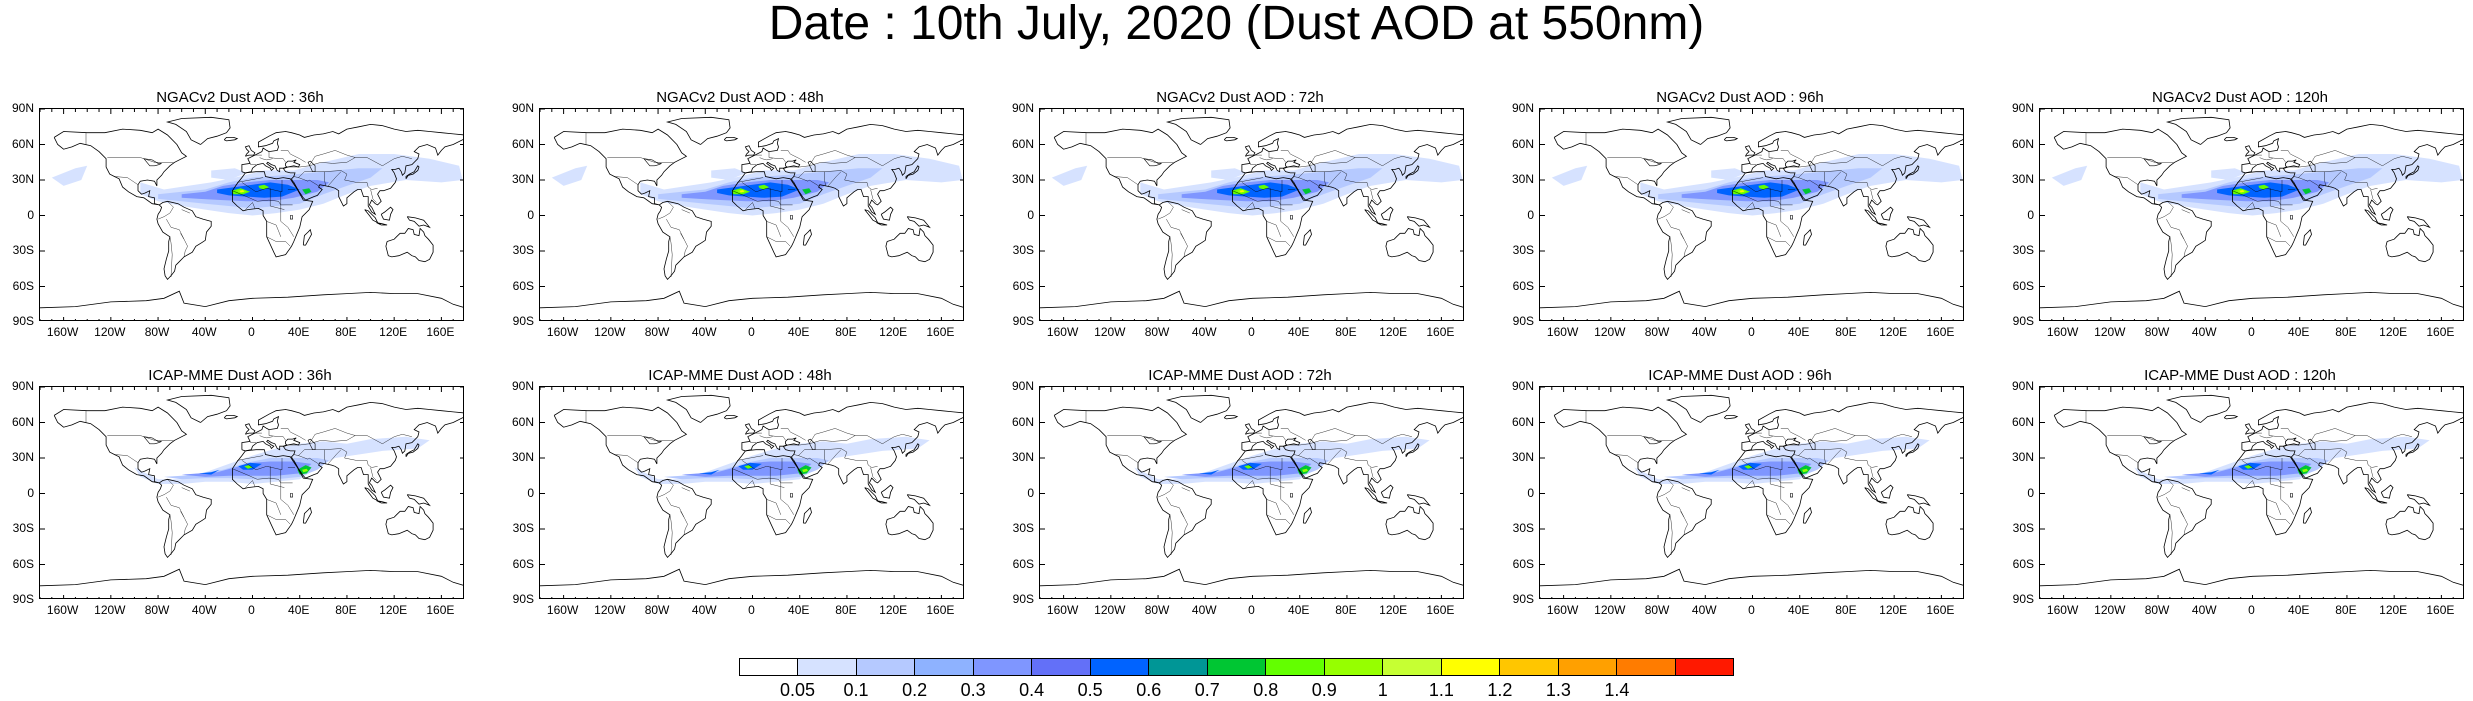  I want to click on colorbar-label: 0.6, so click(1149, 690).